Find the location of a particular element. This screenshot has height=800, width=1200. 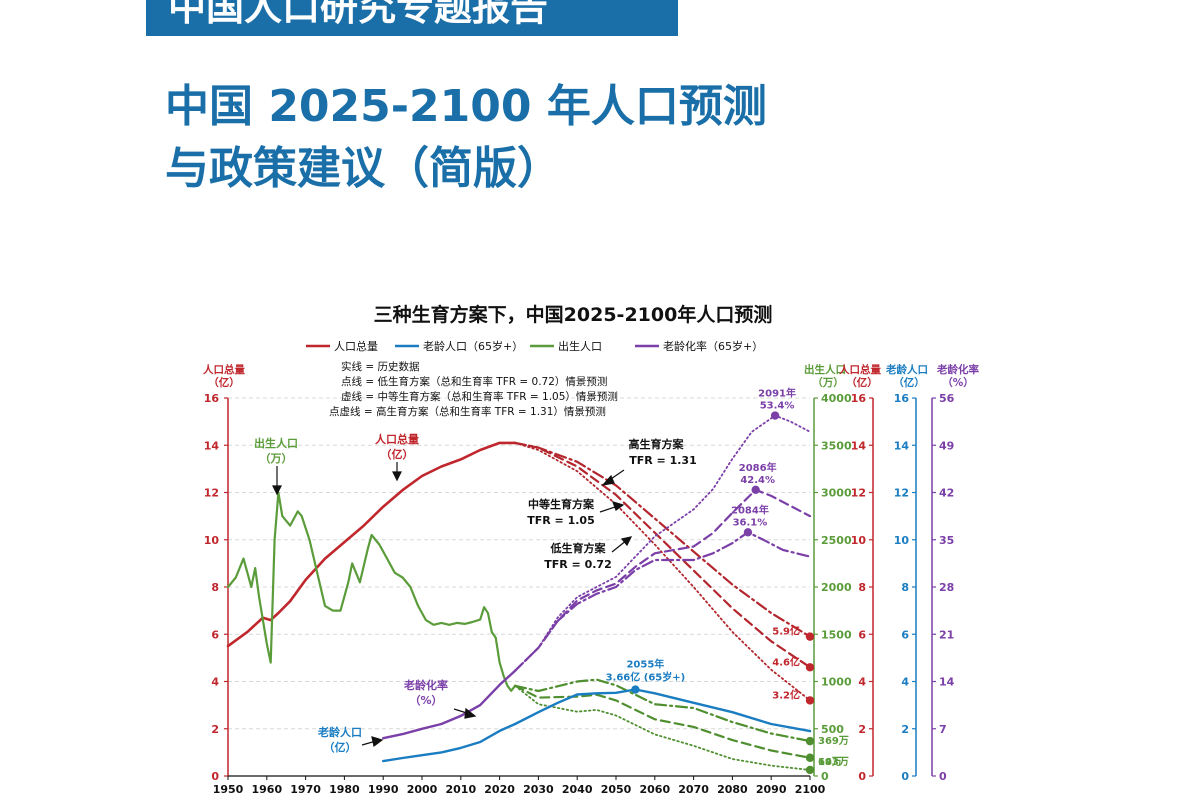

right-population-axis-tick-label: 16 is located at coordinates (859, 398).